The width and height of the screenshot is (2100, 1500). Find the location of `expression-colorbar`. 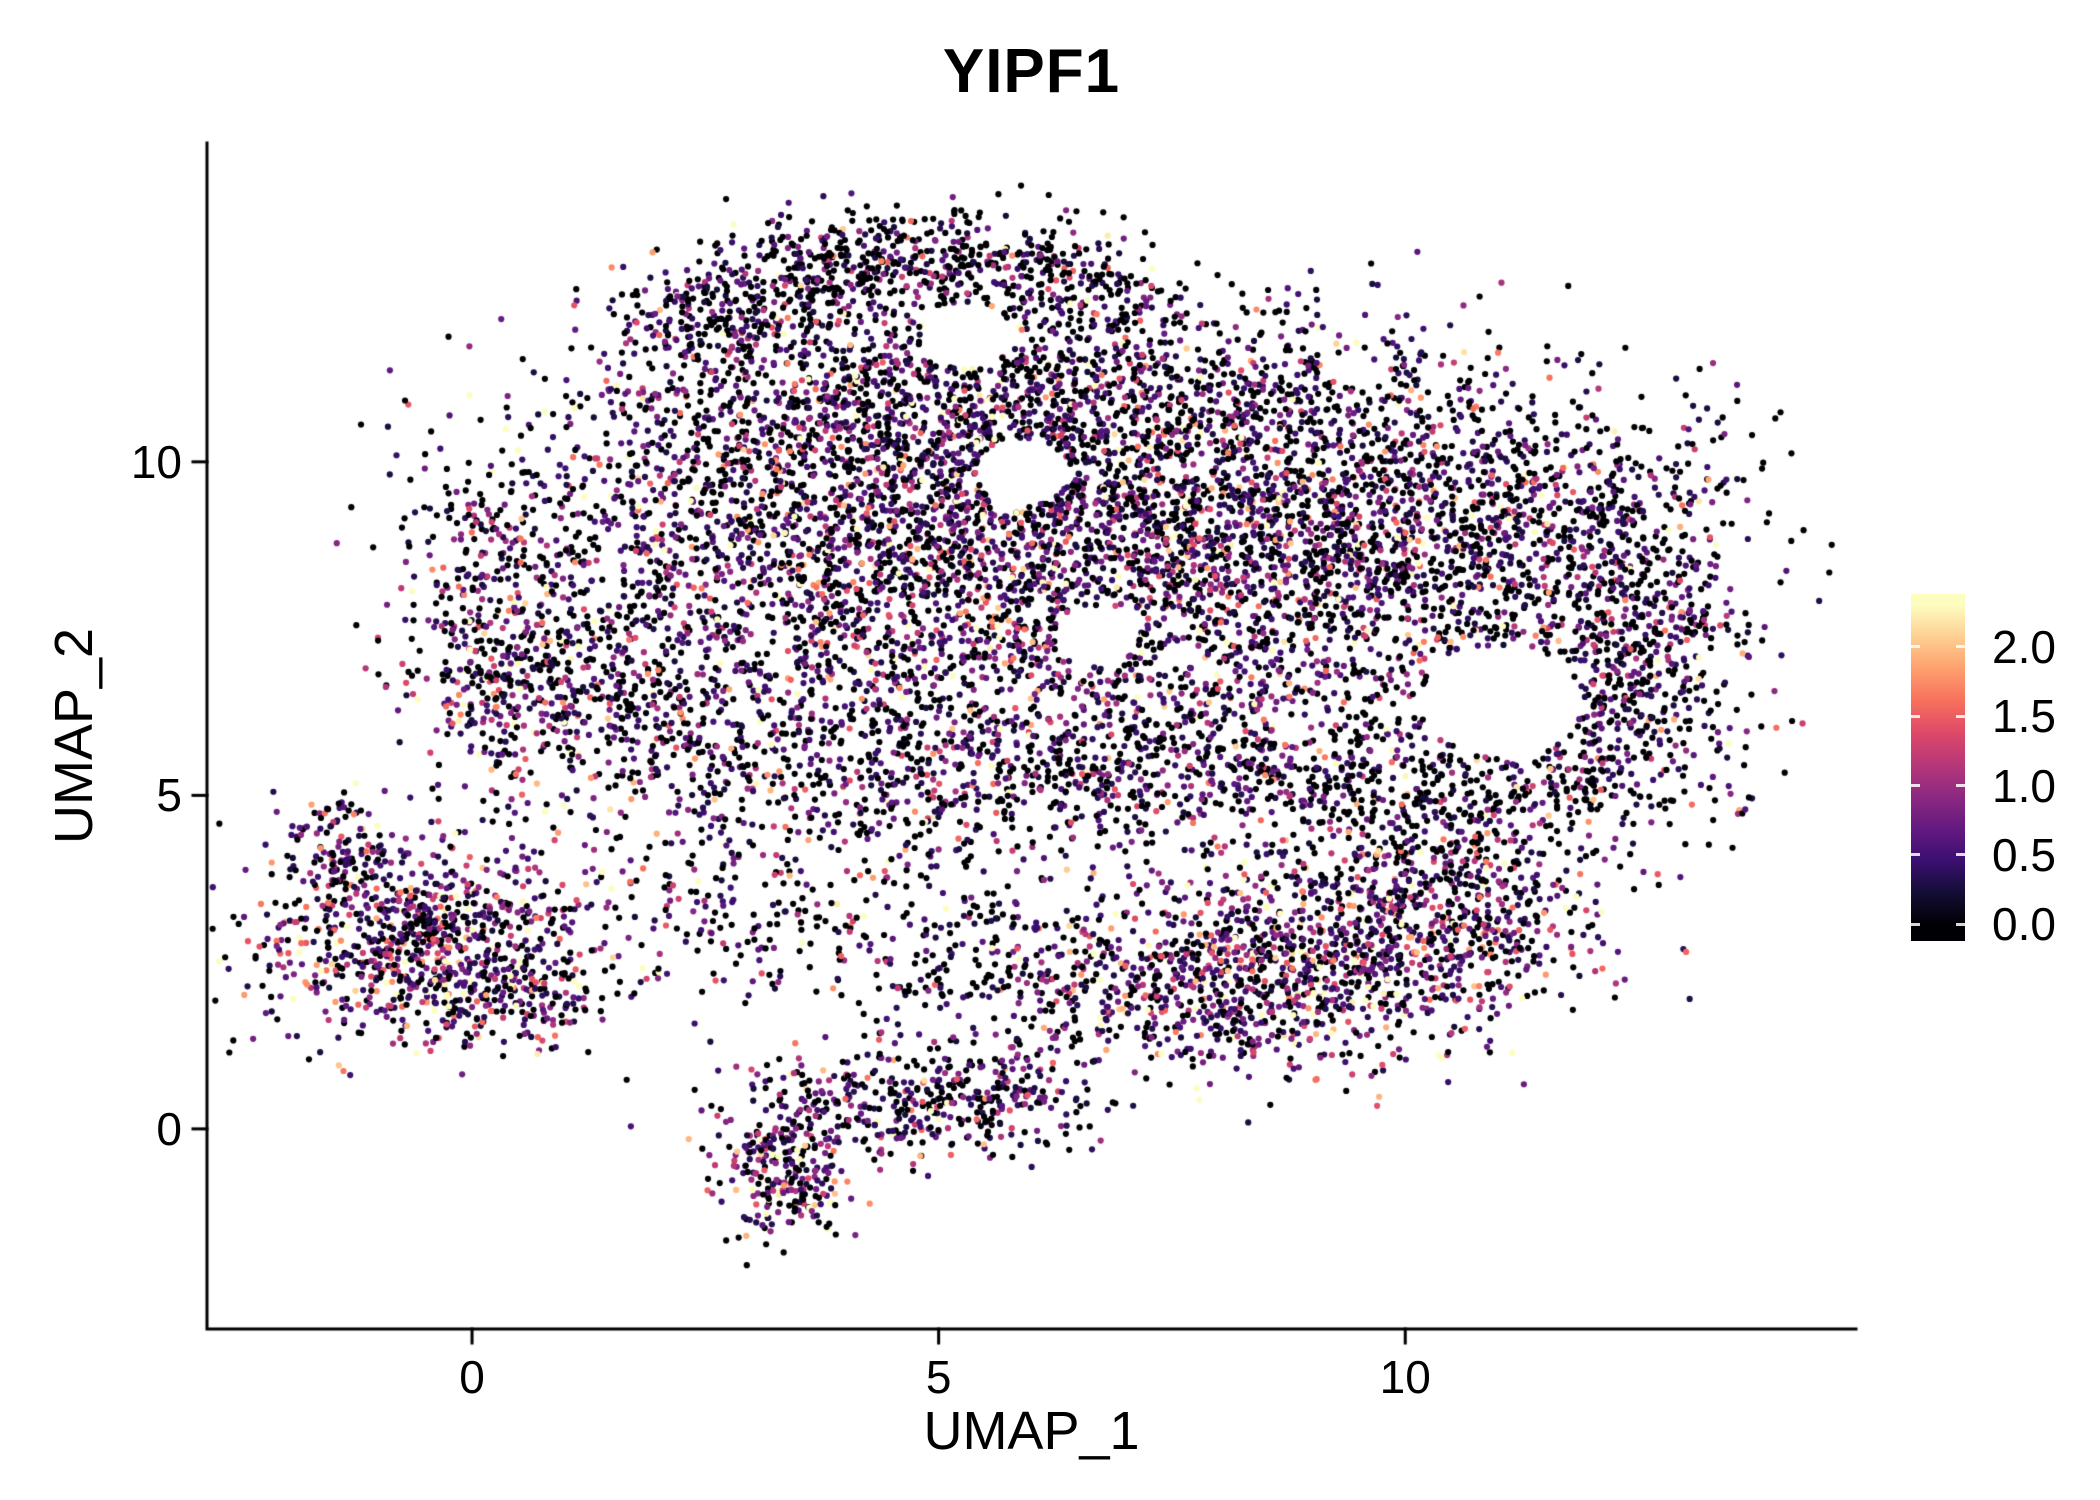

expression-colorbar is located at coordinates (1938, 767).